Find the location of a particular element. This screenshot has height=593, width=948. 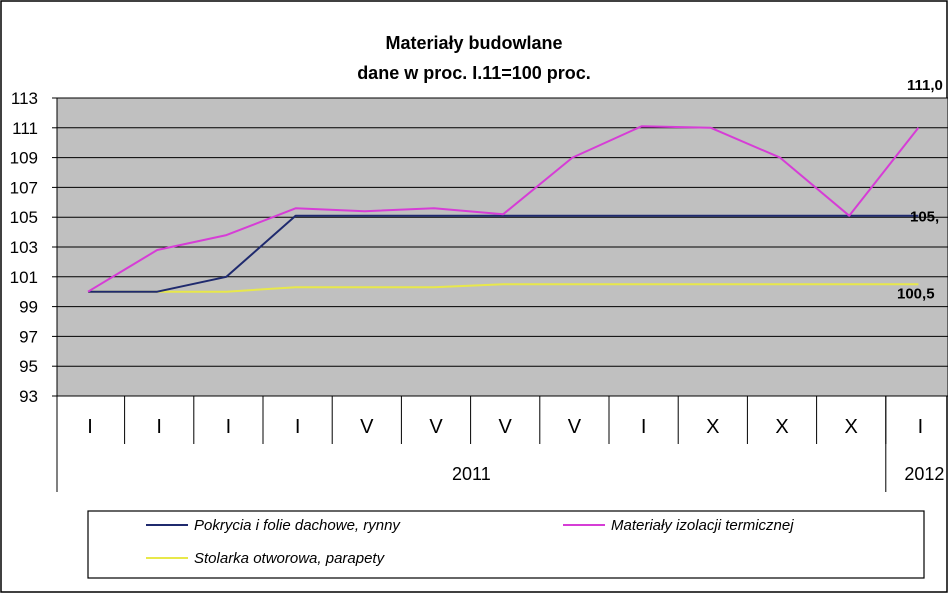

legend is located at coordinates (506, 544).